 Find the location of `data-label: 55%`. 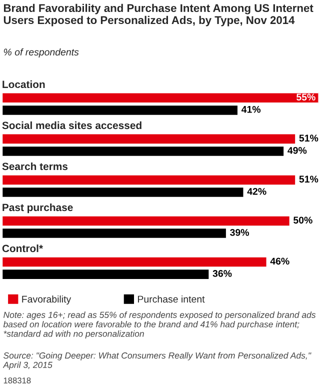

data-label: 55% is located at coordinates (306, 97).